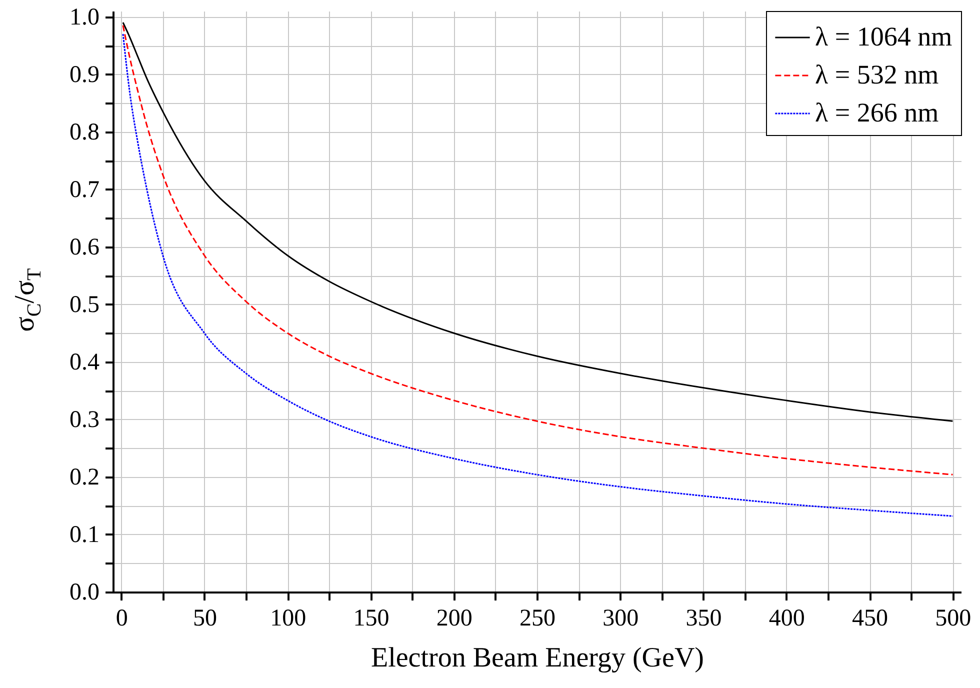 The image size is (980, 688). I want to click on x-tick-label: 100, so click(288, 619).